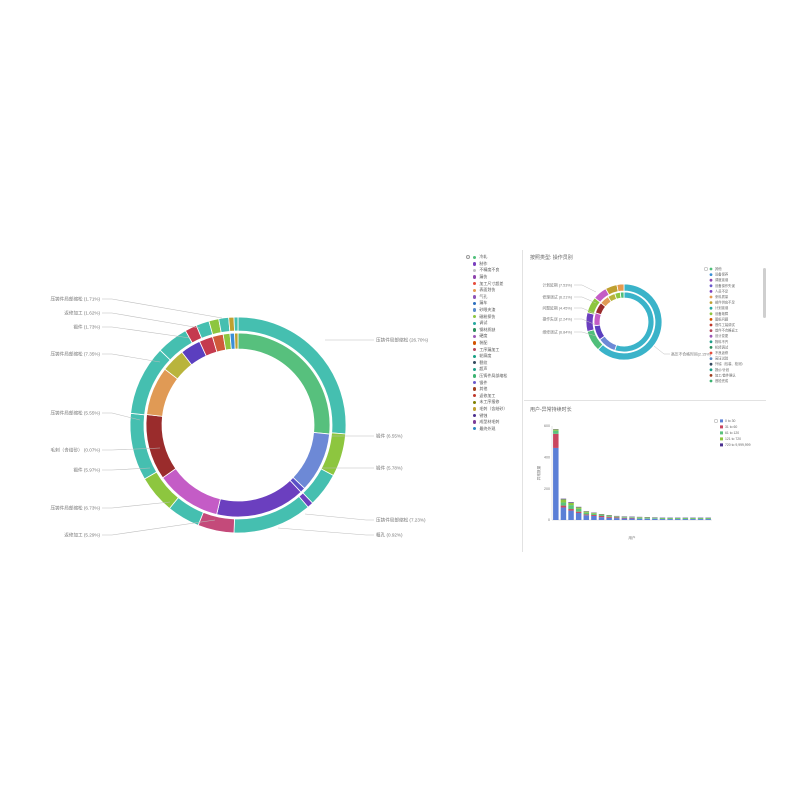  What do you see at coordinates (645, 400) in the screenshot?
I see `panel-divider` at bounding box center [645, 400].